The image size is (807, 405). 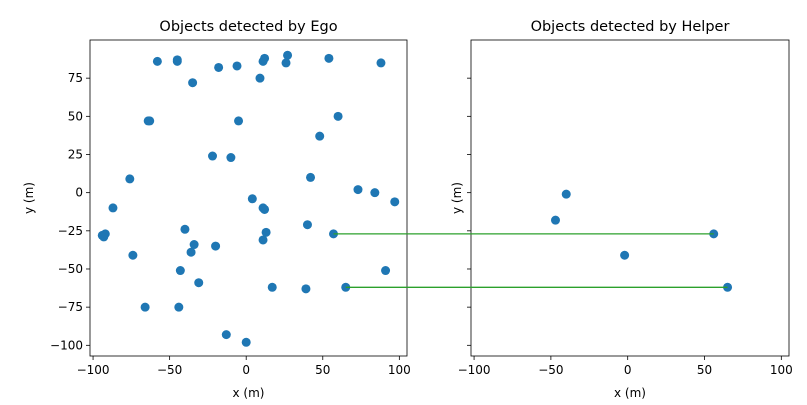 What do you see at coordinates (66, 345) in the screenshot?
I see `ego-y-tick-label: −100` at bounding box center [66, 345].